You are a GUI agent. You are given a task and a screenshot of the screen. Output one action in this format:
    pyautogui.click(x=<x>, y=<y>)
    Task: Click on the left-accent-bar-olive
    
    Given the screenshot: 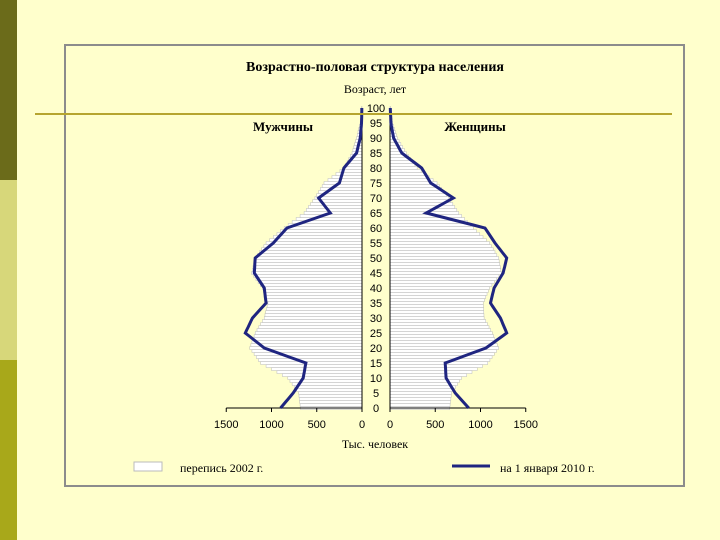 What is the action you would take?
    pyautogui.click(x=8, y=450)
    